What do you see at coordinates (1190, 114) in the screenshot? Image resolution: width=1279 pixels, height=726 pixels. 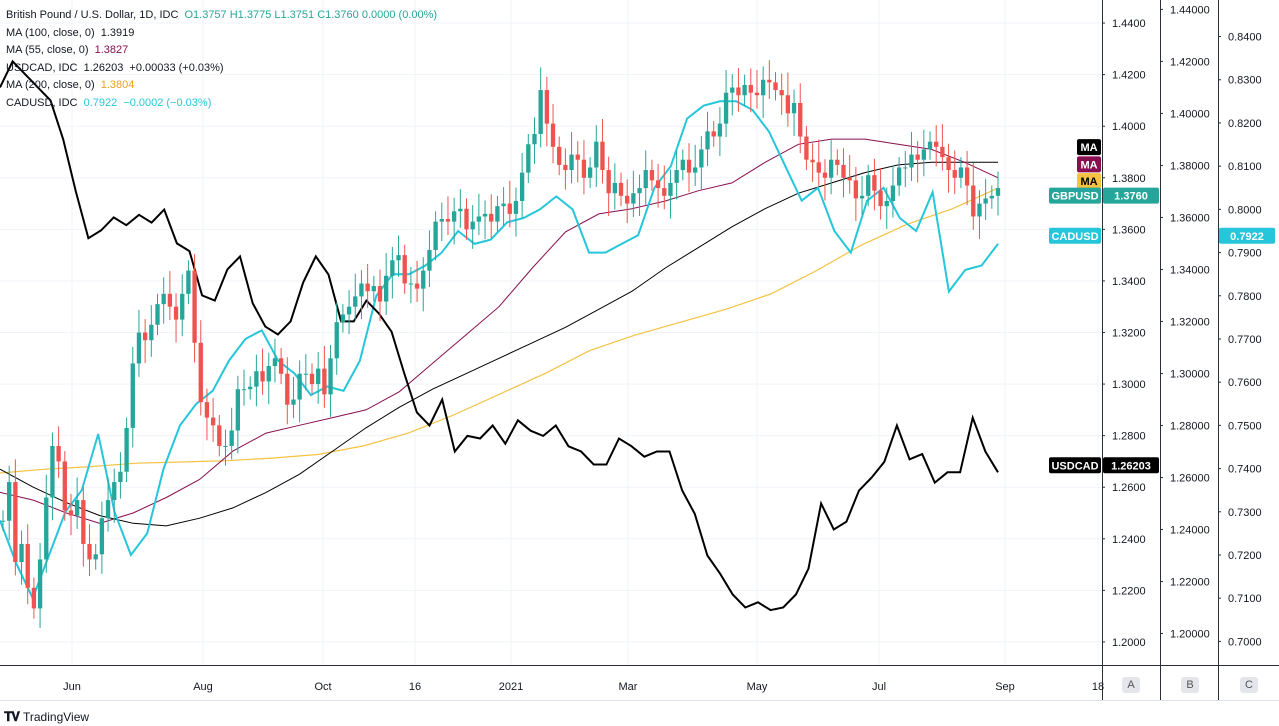 I see `axis-tick-label: 1.40000` at bounding box center [1190, 114].